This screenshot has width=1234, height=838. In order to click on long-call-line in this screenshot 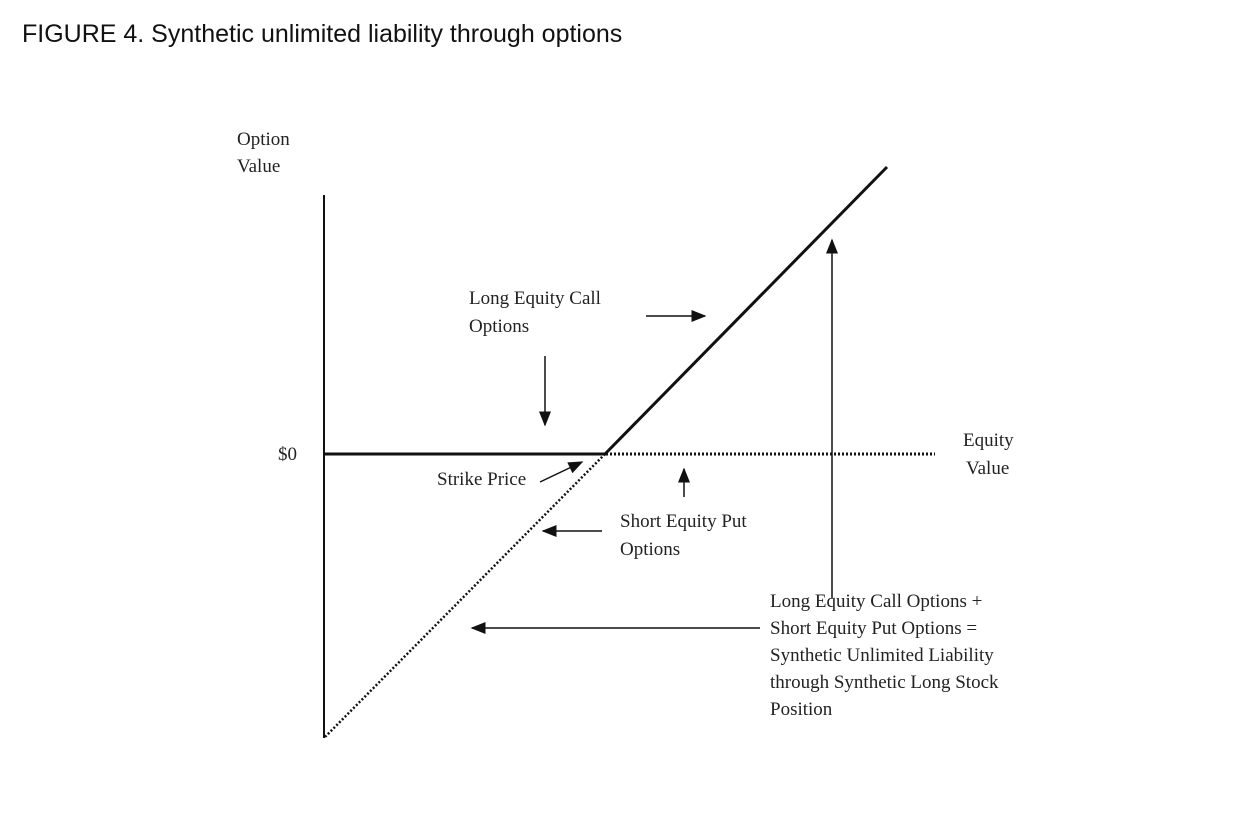, I will do `click(746, 310)`.